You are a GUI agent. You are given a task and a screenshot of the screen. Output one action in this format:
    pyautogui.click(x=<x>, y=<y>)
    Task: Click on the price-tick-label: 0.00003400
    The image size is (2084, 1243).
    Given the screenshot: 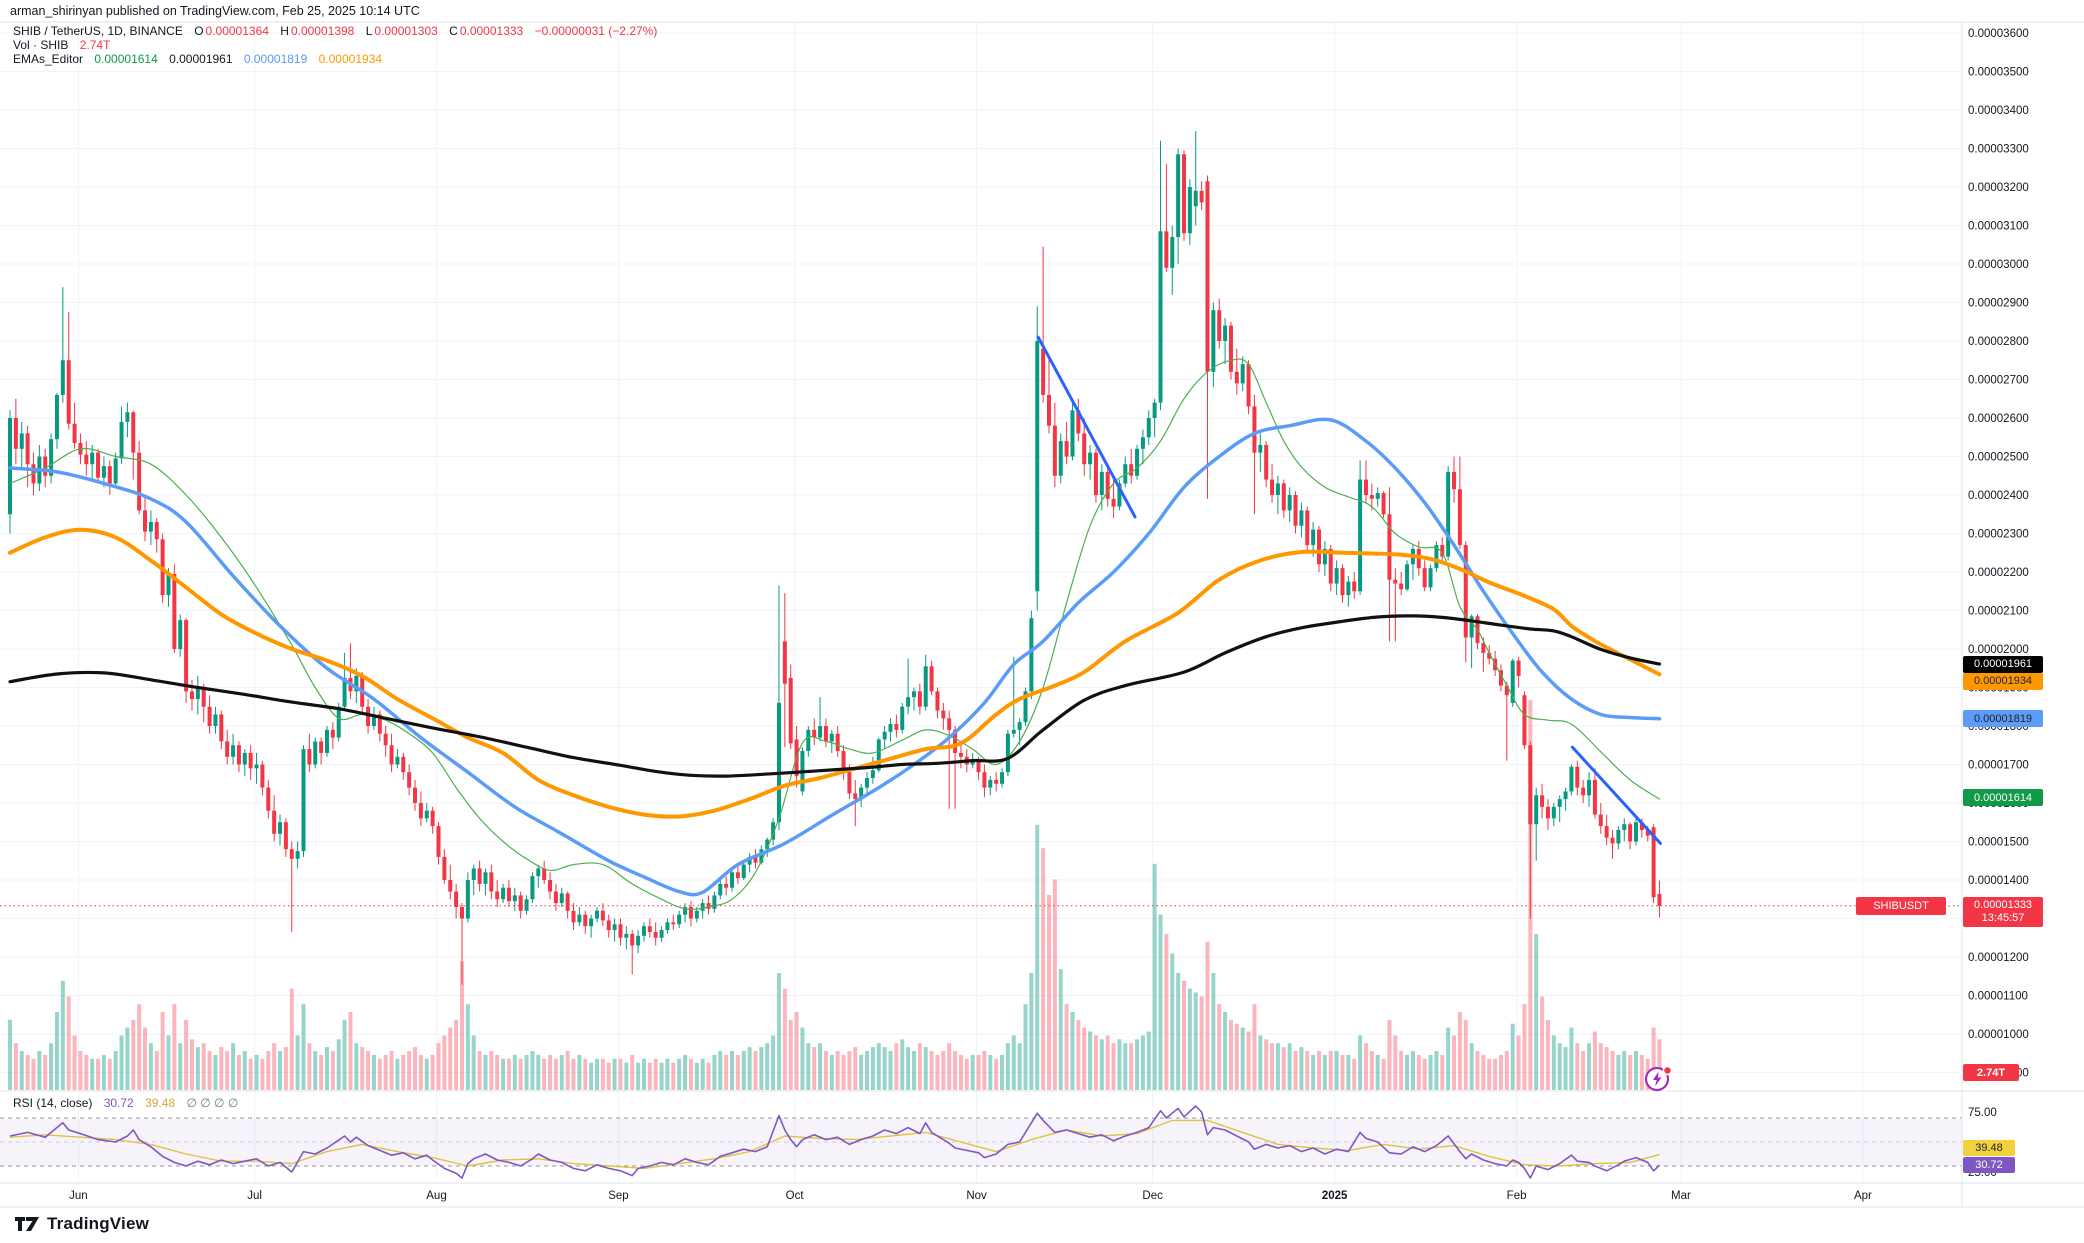 What is the action you would take?
    pyautogui.click(x=1998, y=111)
    